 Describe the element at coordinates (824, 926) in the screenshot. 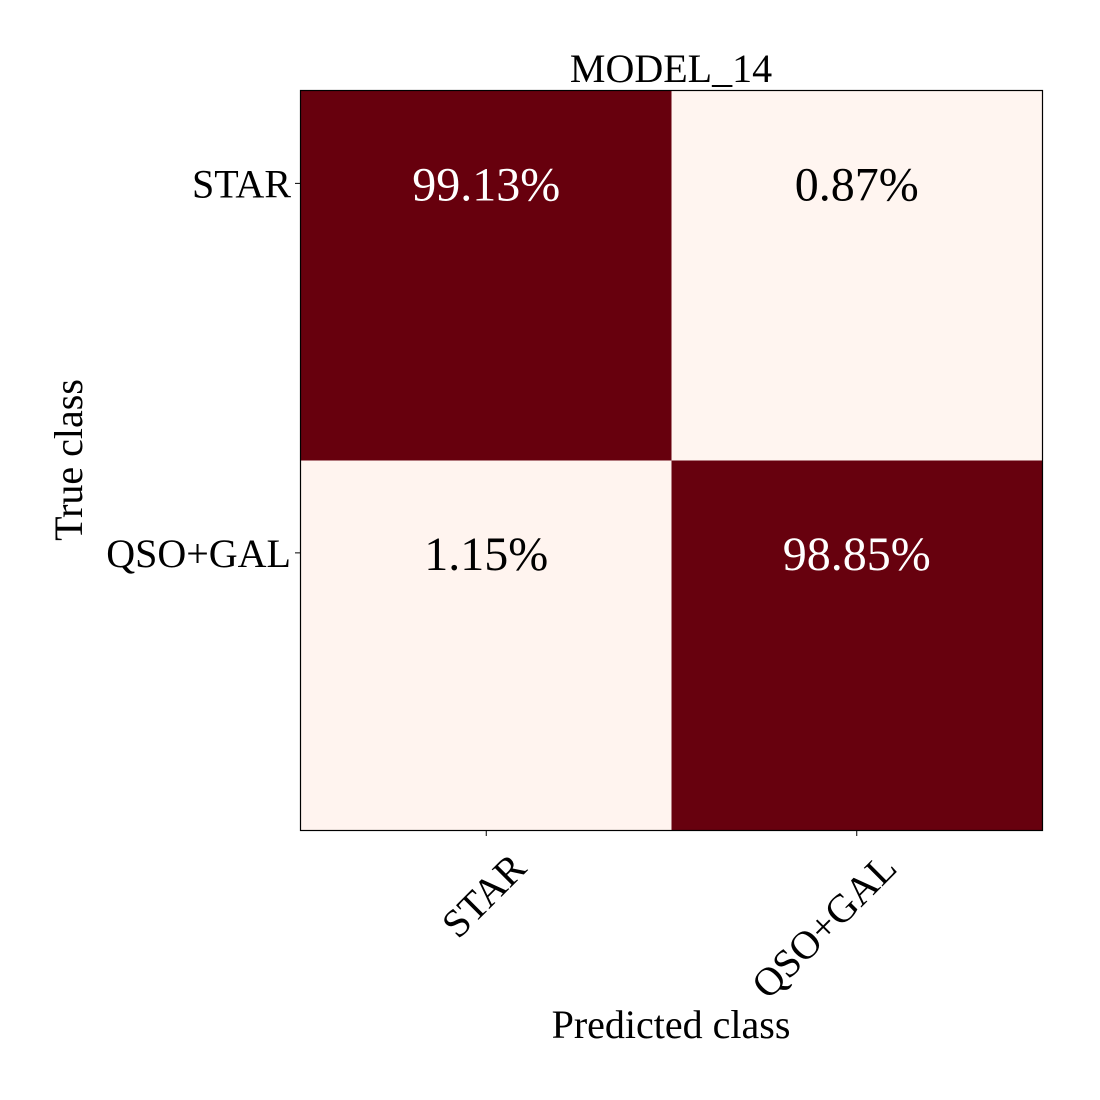

I see `x-tick-label-1: QSO+GAL` at that location.